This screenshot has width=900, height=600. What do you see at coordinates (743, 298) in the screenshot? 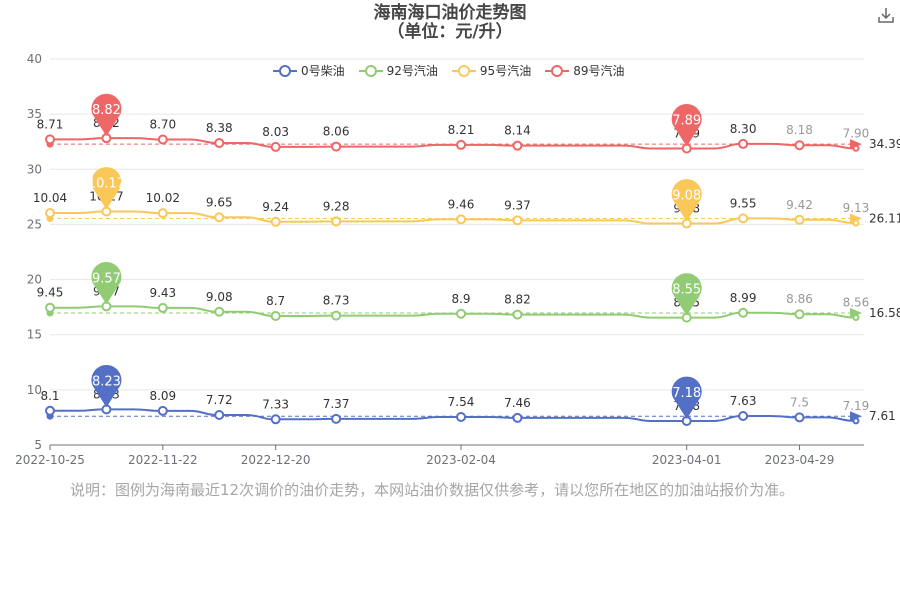
I see `data-label: 8.99` at bounding box center [743, 298].